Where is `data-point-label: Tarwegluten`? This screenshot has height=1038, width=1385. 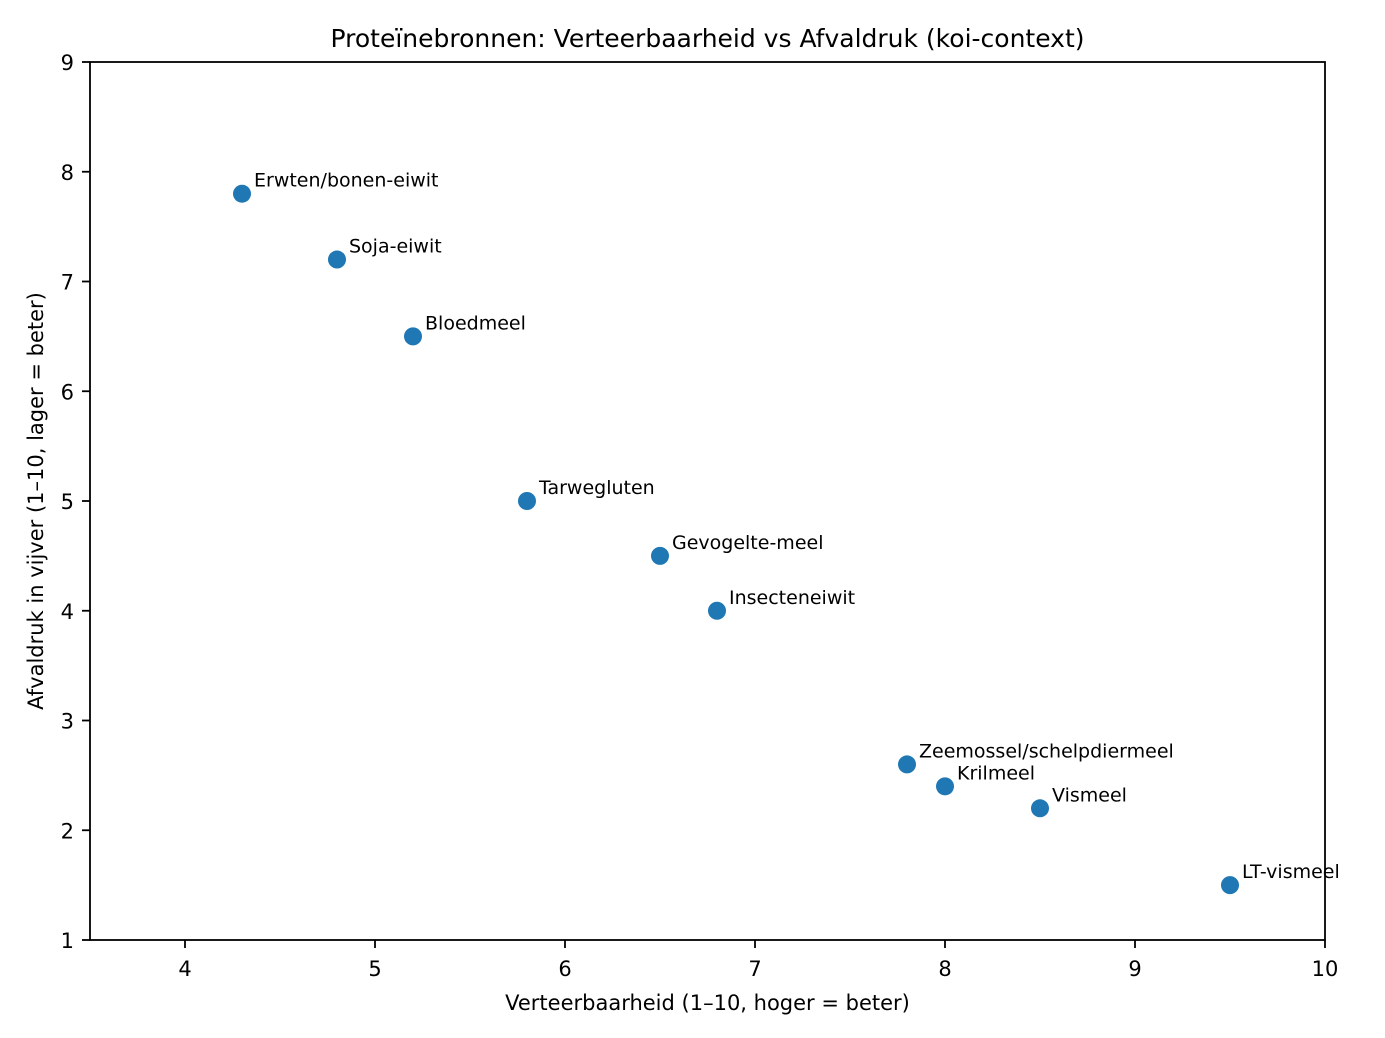 data-point-label: Tarwegluten is located at coordinates (596, 488).